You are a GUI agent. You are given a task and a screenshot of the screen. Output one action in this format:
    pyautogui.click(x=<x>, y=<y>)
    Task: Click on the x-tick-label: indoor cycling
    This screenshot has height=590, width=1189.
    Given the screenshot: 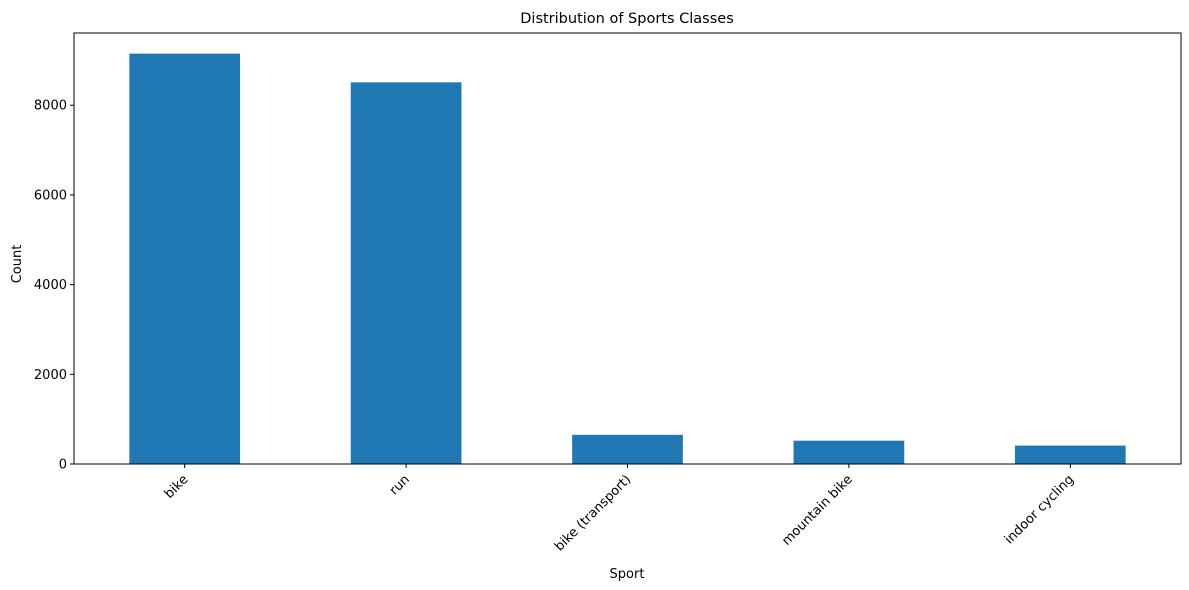 What is the action you would take?
    pyautogui.click(x=1039, y=509)
    